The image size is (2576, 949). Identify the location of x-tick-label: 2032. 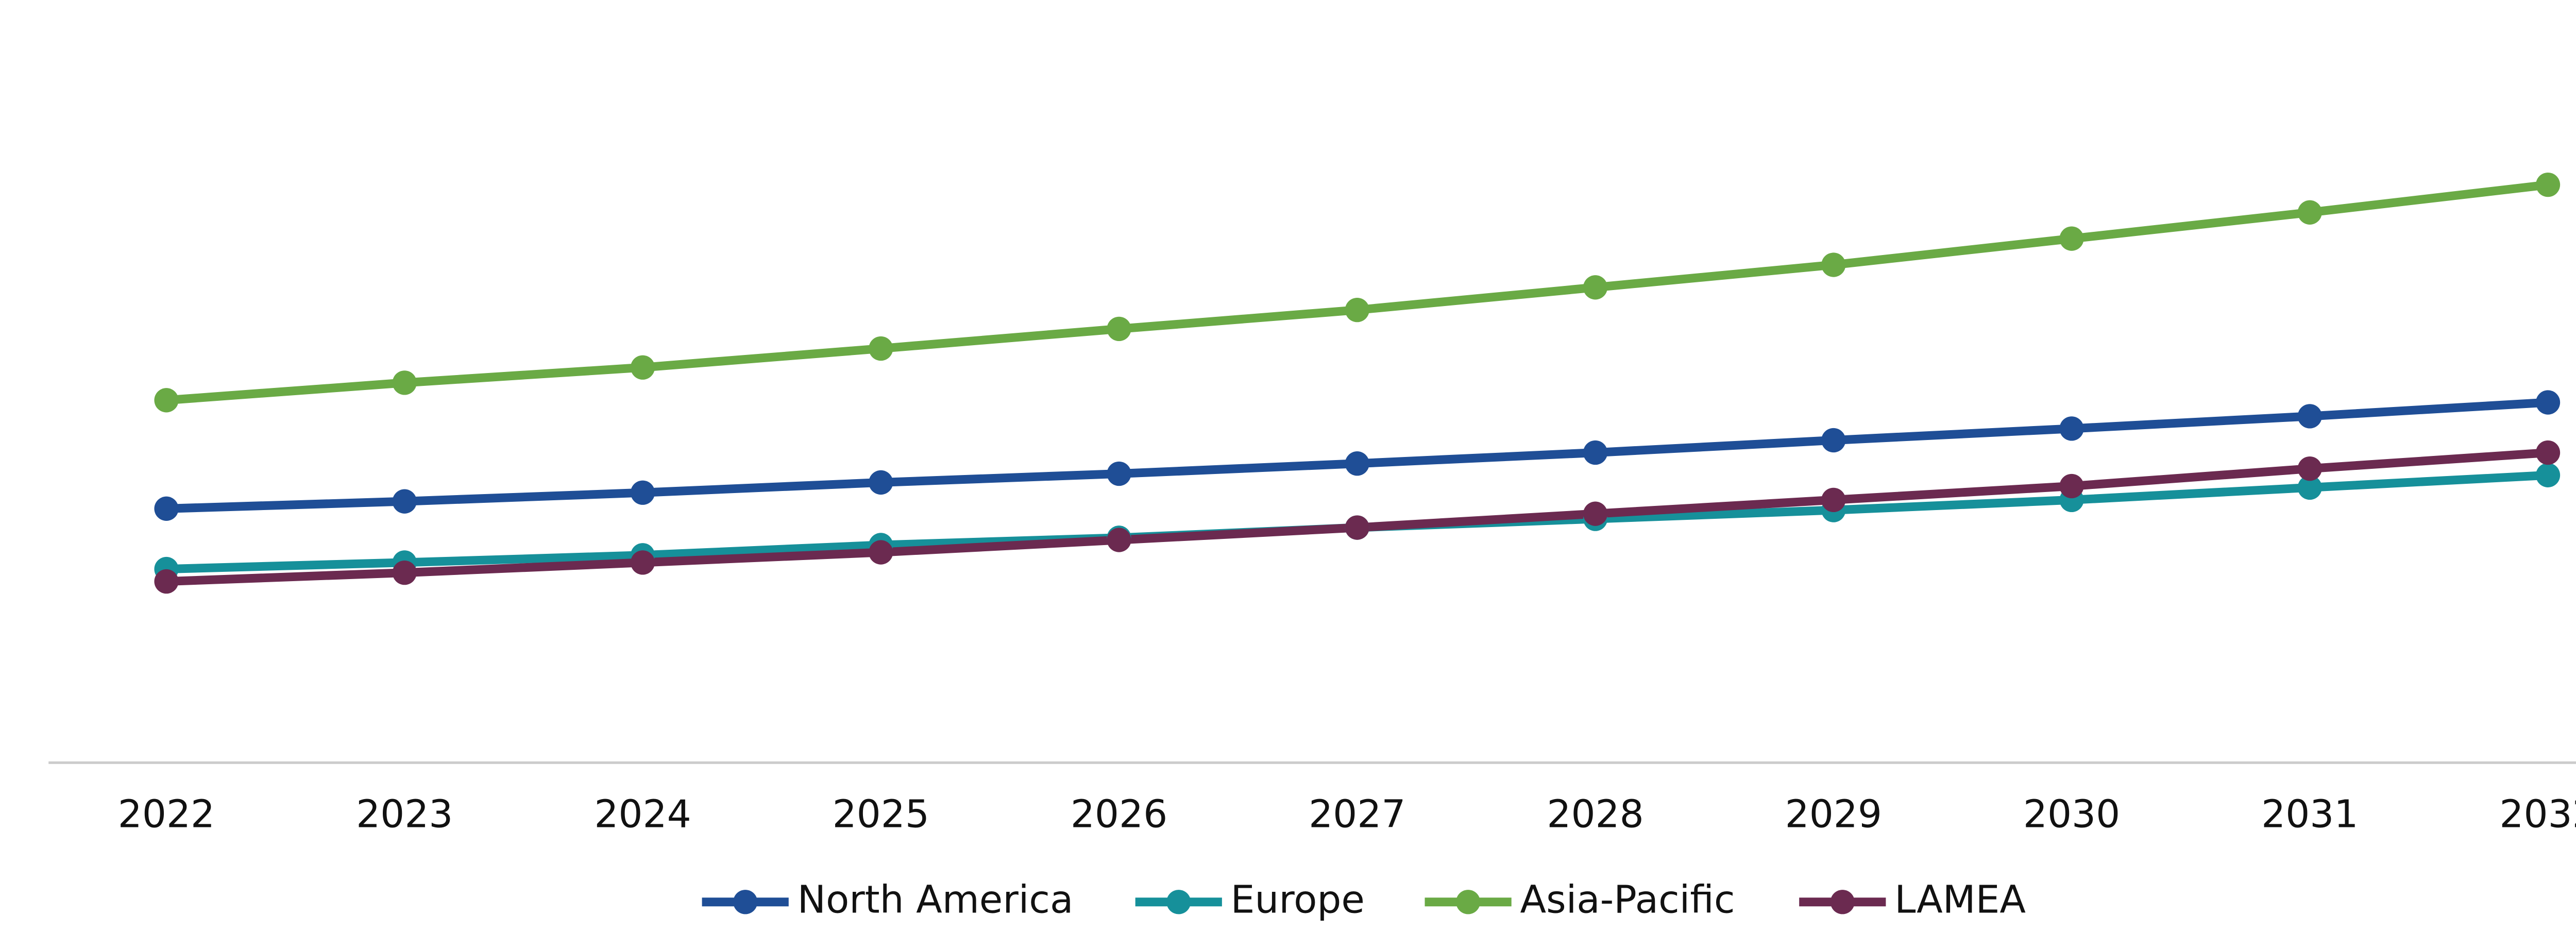
(2537, 814).